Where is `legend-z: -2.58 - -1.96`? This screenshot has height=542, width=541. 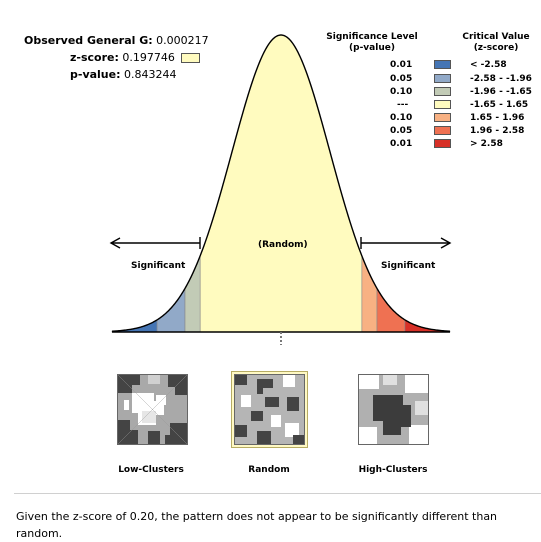
legend-z: -2.58 - -1.96 is located at coordinates (501, 79).